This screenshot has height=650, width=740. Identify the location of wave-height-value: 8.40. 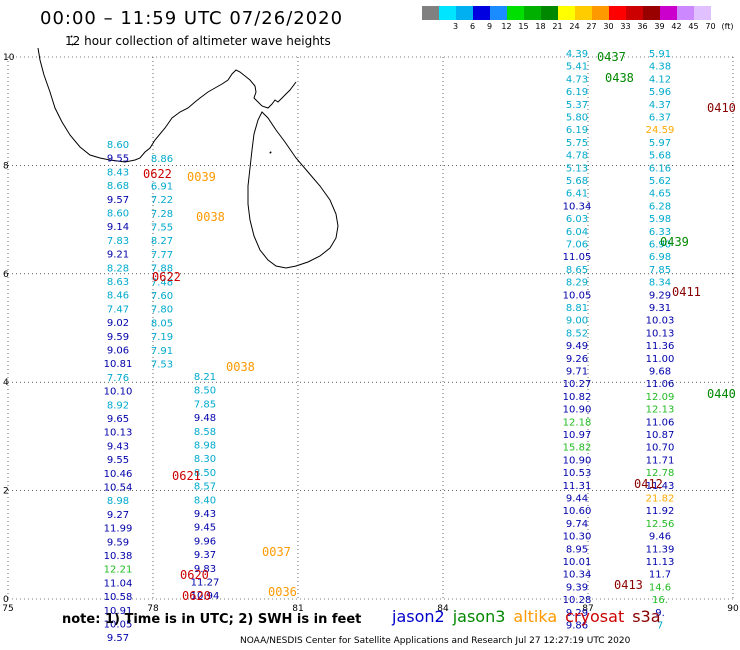
(205, 500).